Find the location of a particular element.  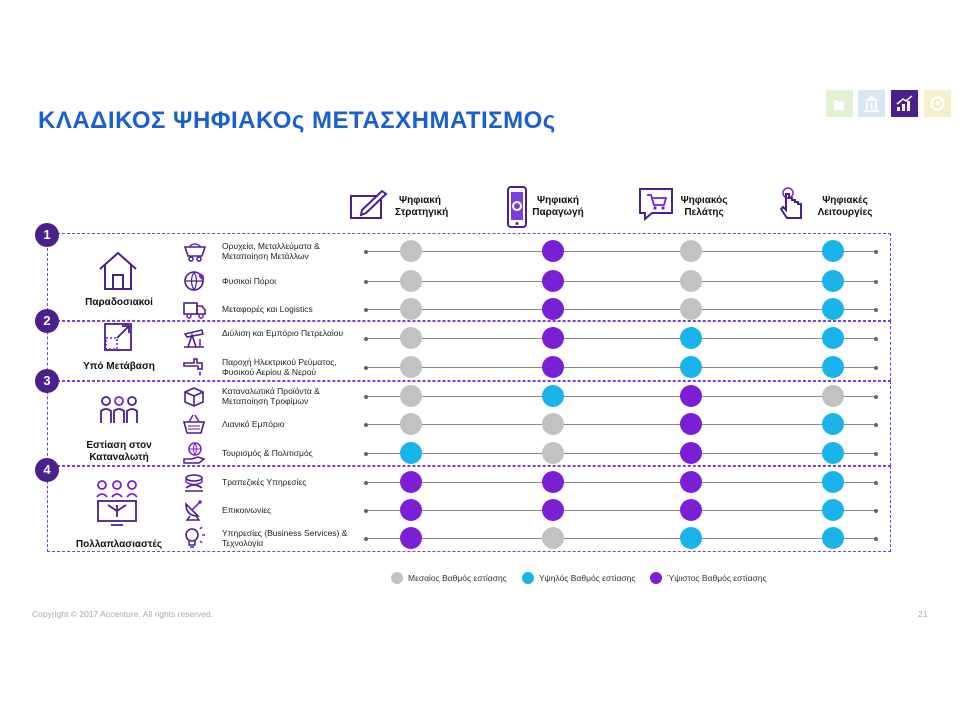

group-label-traditional: Παραδοσιακοί is located at coordinates (119, 302).